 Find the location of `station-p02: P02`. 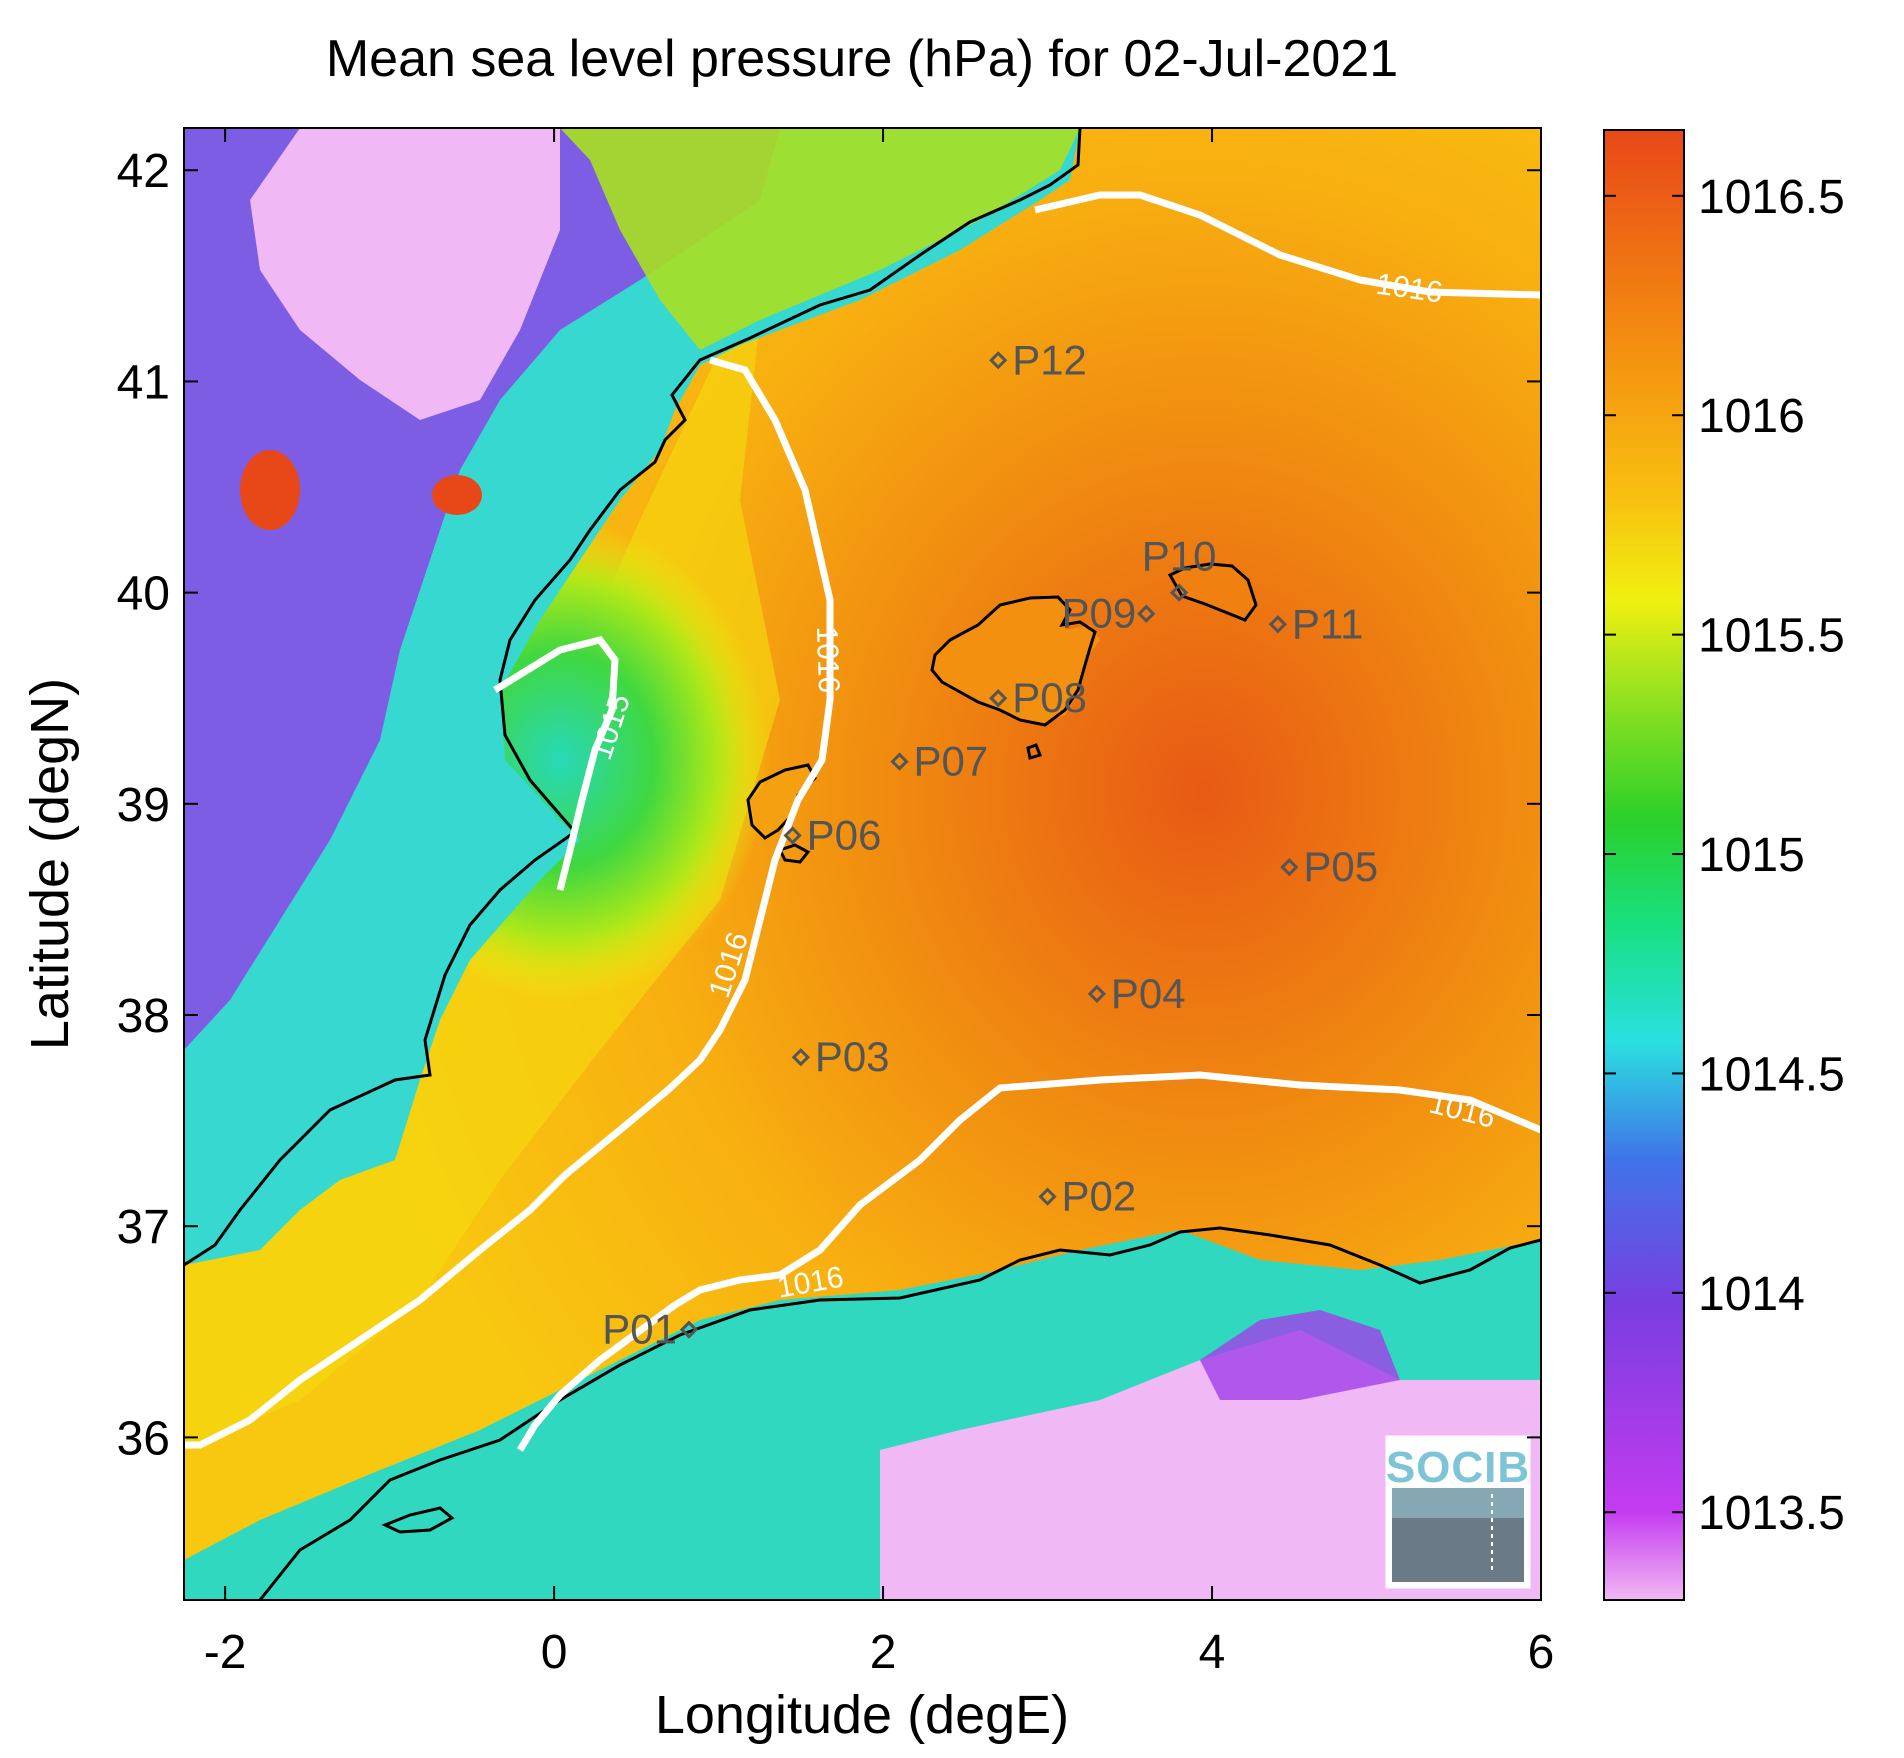

station-p02: P02 is located at coordinates (1087, 1196).